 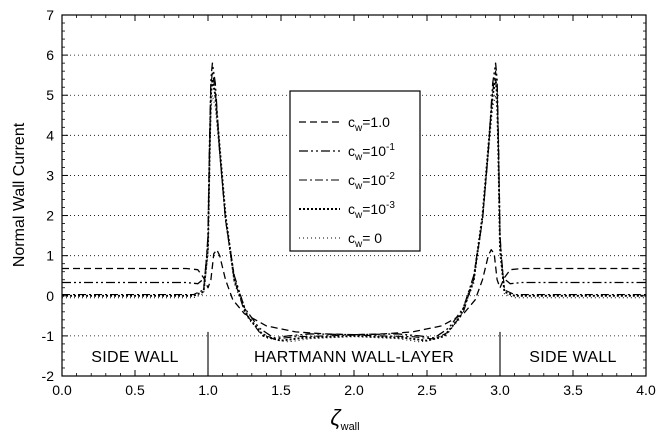 I want to click on y-tick-label: 7, so click(x=50, y=15).